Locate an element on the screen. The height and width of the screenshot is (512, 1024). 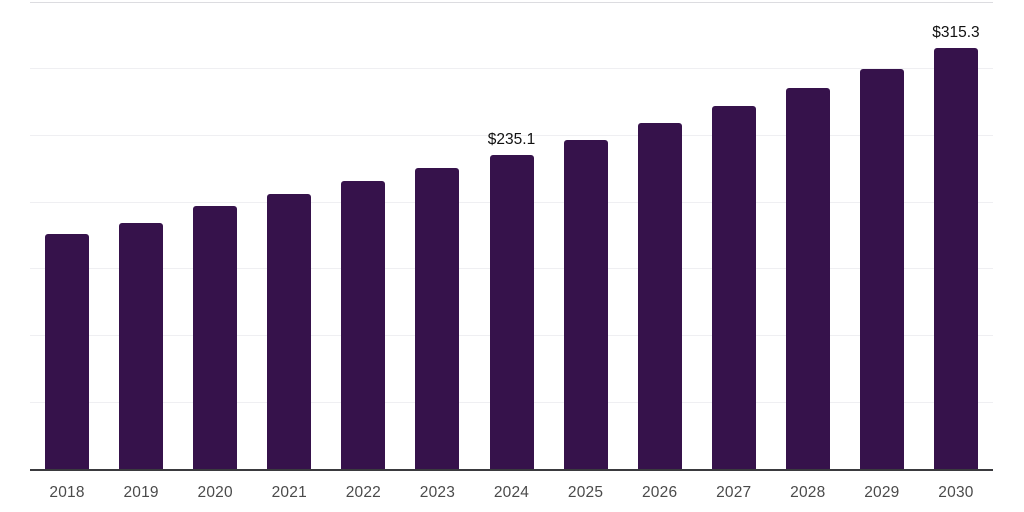
x-tick-label: 2018 is located at coordinates (67, 492).